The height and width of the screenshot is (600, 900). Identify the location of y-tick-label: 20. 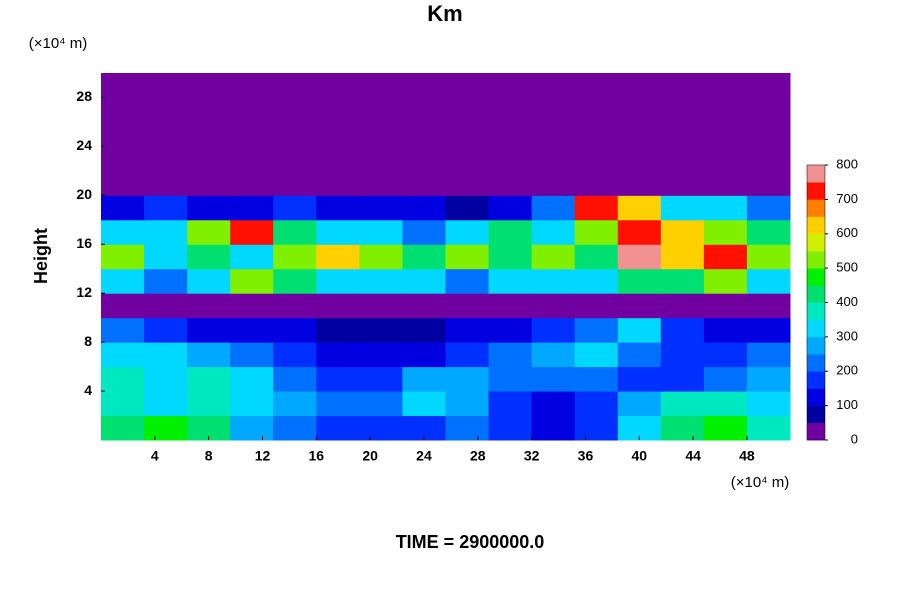
(84, 194).